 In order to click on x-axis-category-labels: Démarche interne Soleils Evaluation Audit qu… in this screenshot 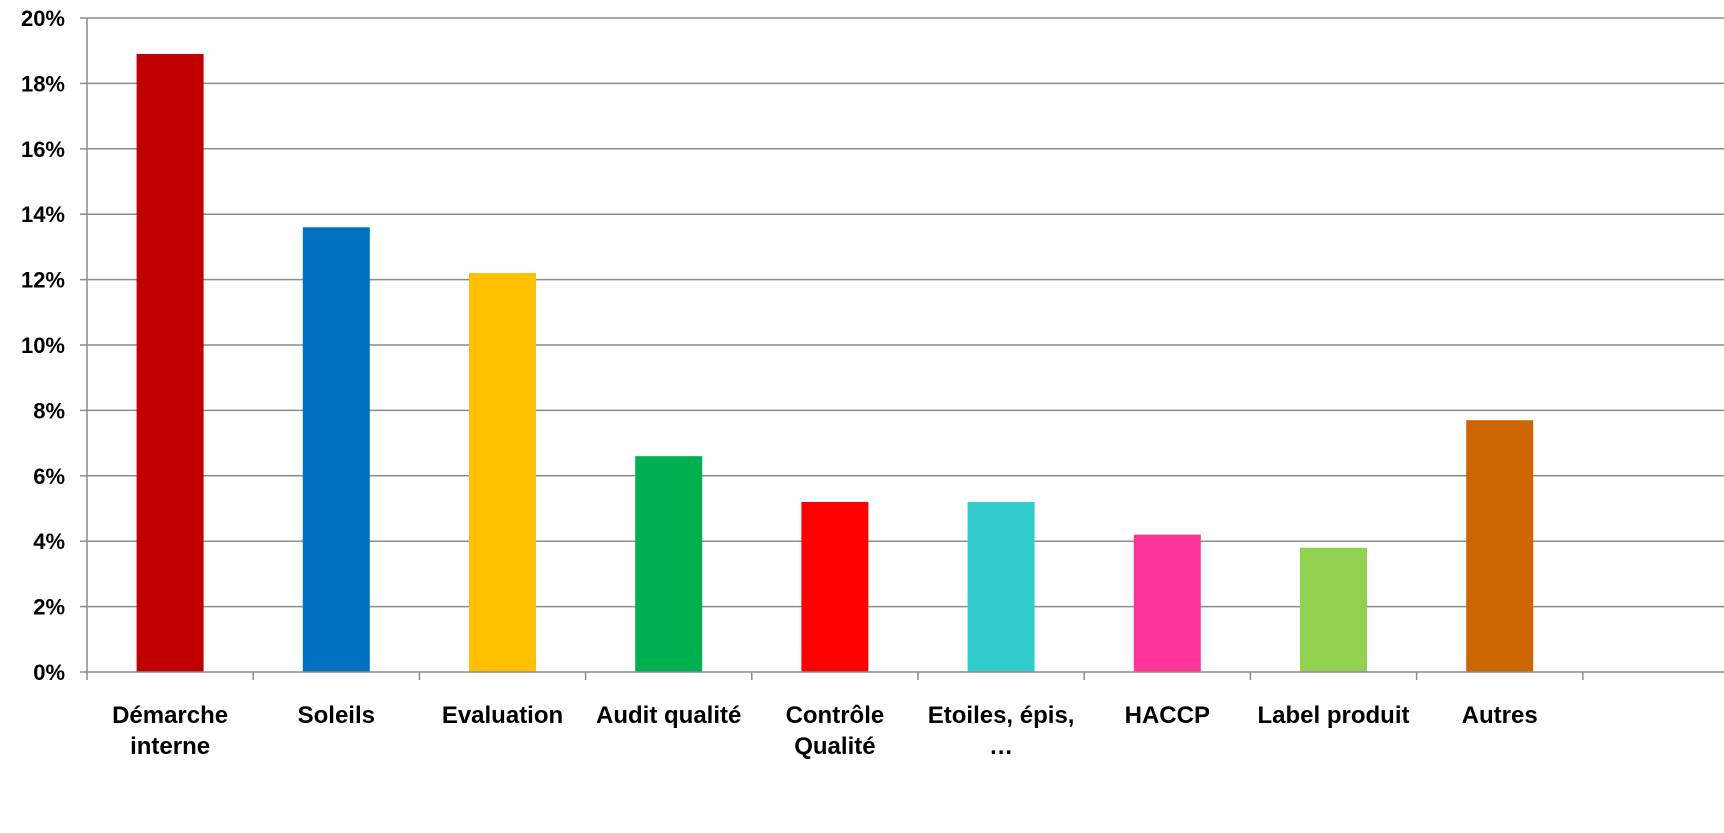, I will do `click(825, 731)`.